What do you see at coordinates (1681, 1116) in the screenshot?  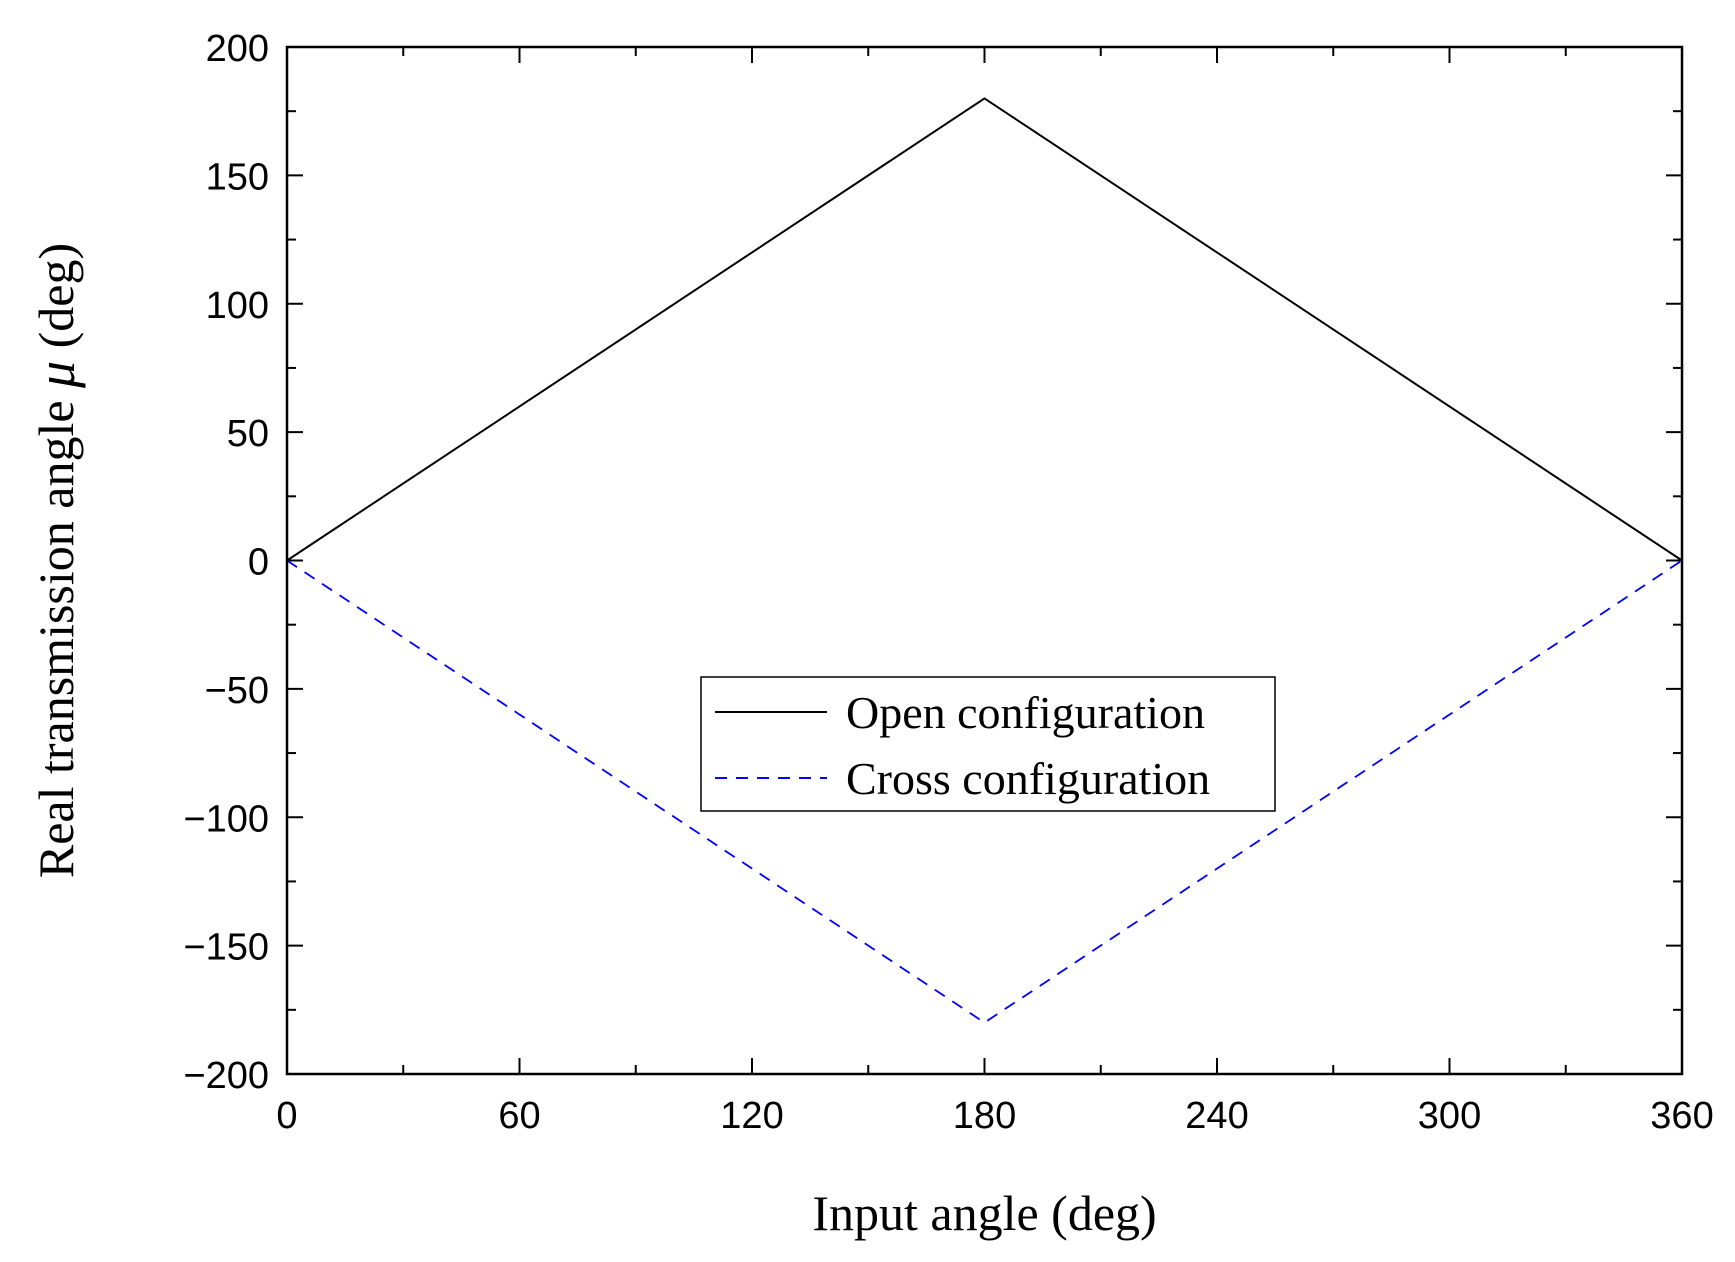 I see `x-tick-label: 360` at bounding box center [1681, 1116].